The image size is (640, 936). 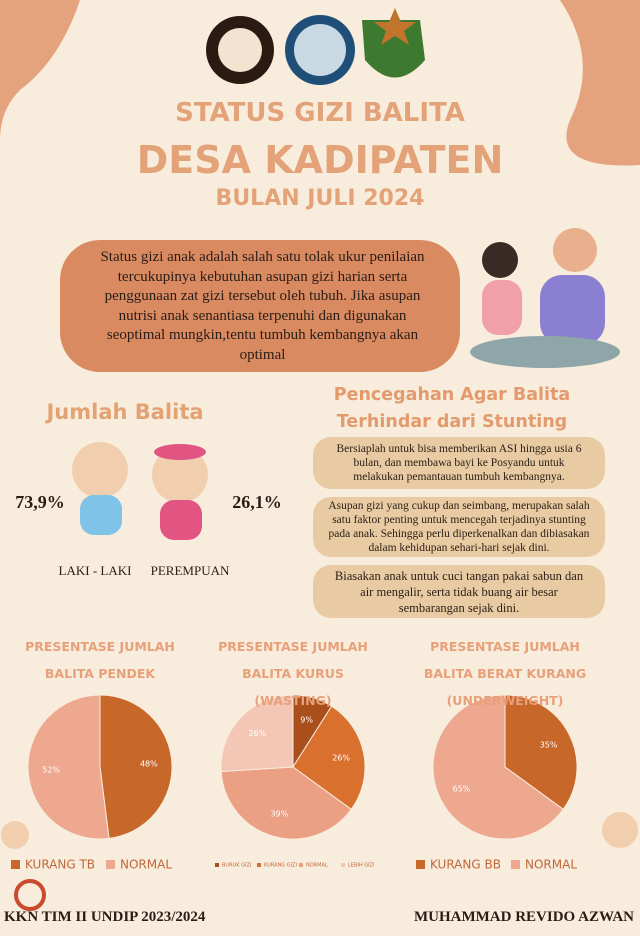 What do you see at coordinates (40, 502) in the screenshot?
I see `male-value: 73,9%` at bounding box center [40, 502].